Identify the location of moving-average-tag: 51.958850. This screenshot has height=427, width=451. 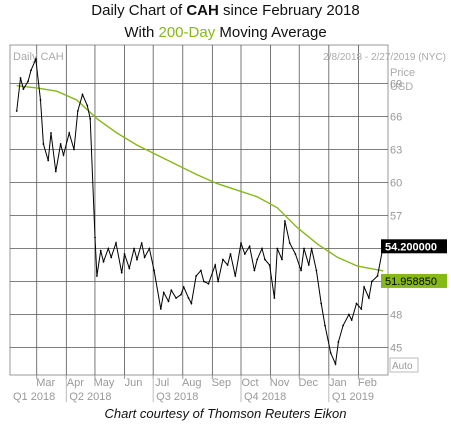
(414, 280).